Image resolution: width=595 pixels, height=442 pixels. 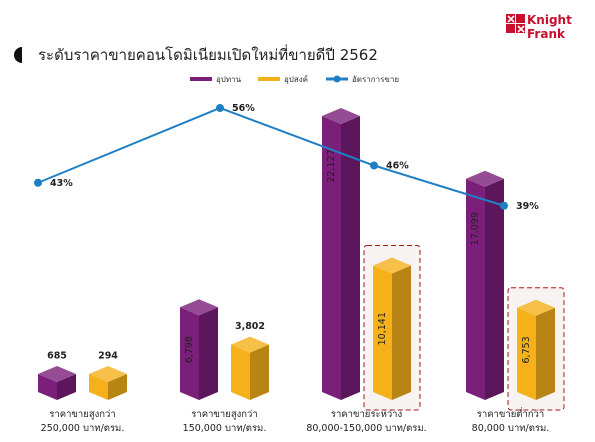 What do you see at coordinates (18, 55) in the screenshot?
I see `title-half-circle-icon` at bounding box center [18, 55].